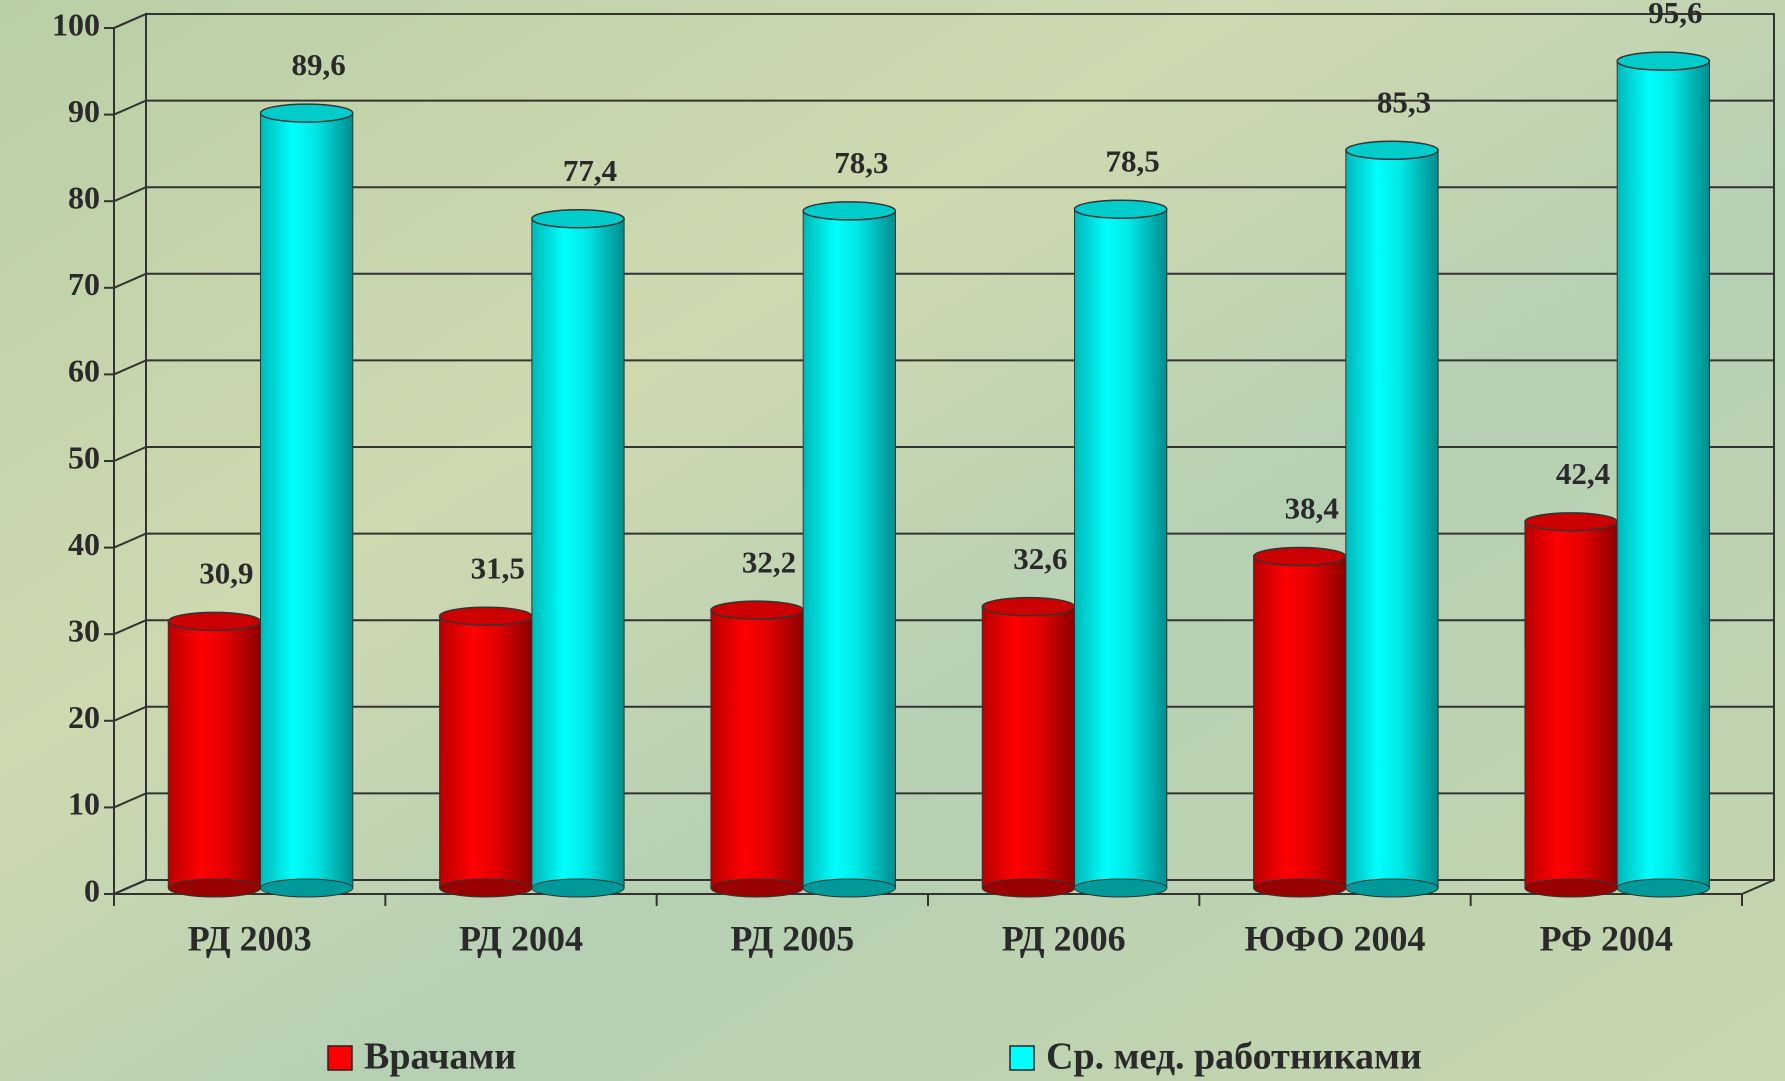 The image size is (1785, 1081). I want to click on y-tick-label: 0, so click(92, 890).